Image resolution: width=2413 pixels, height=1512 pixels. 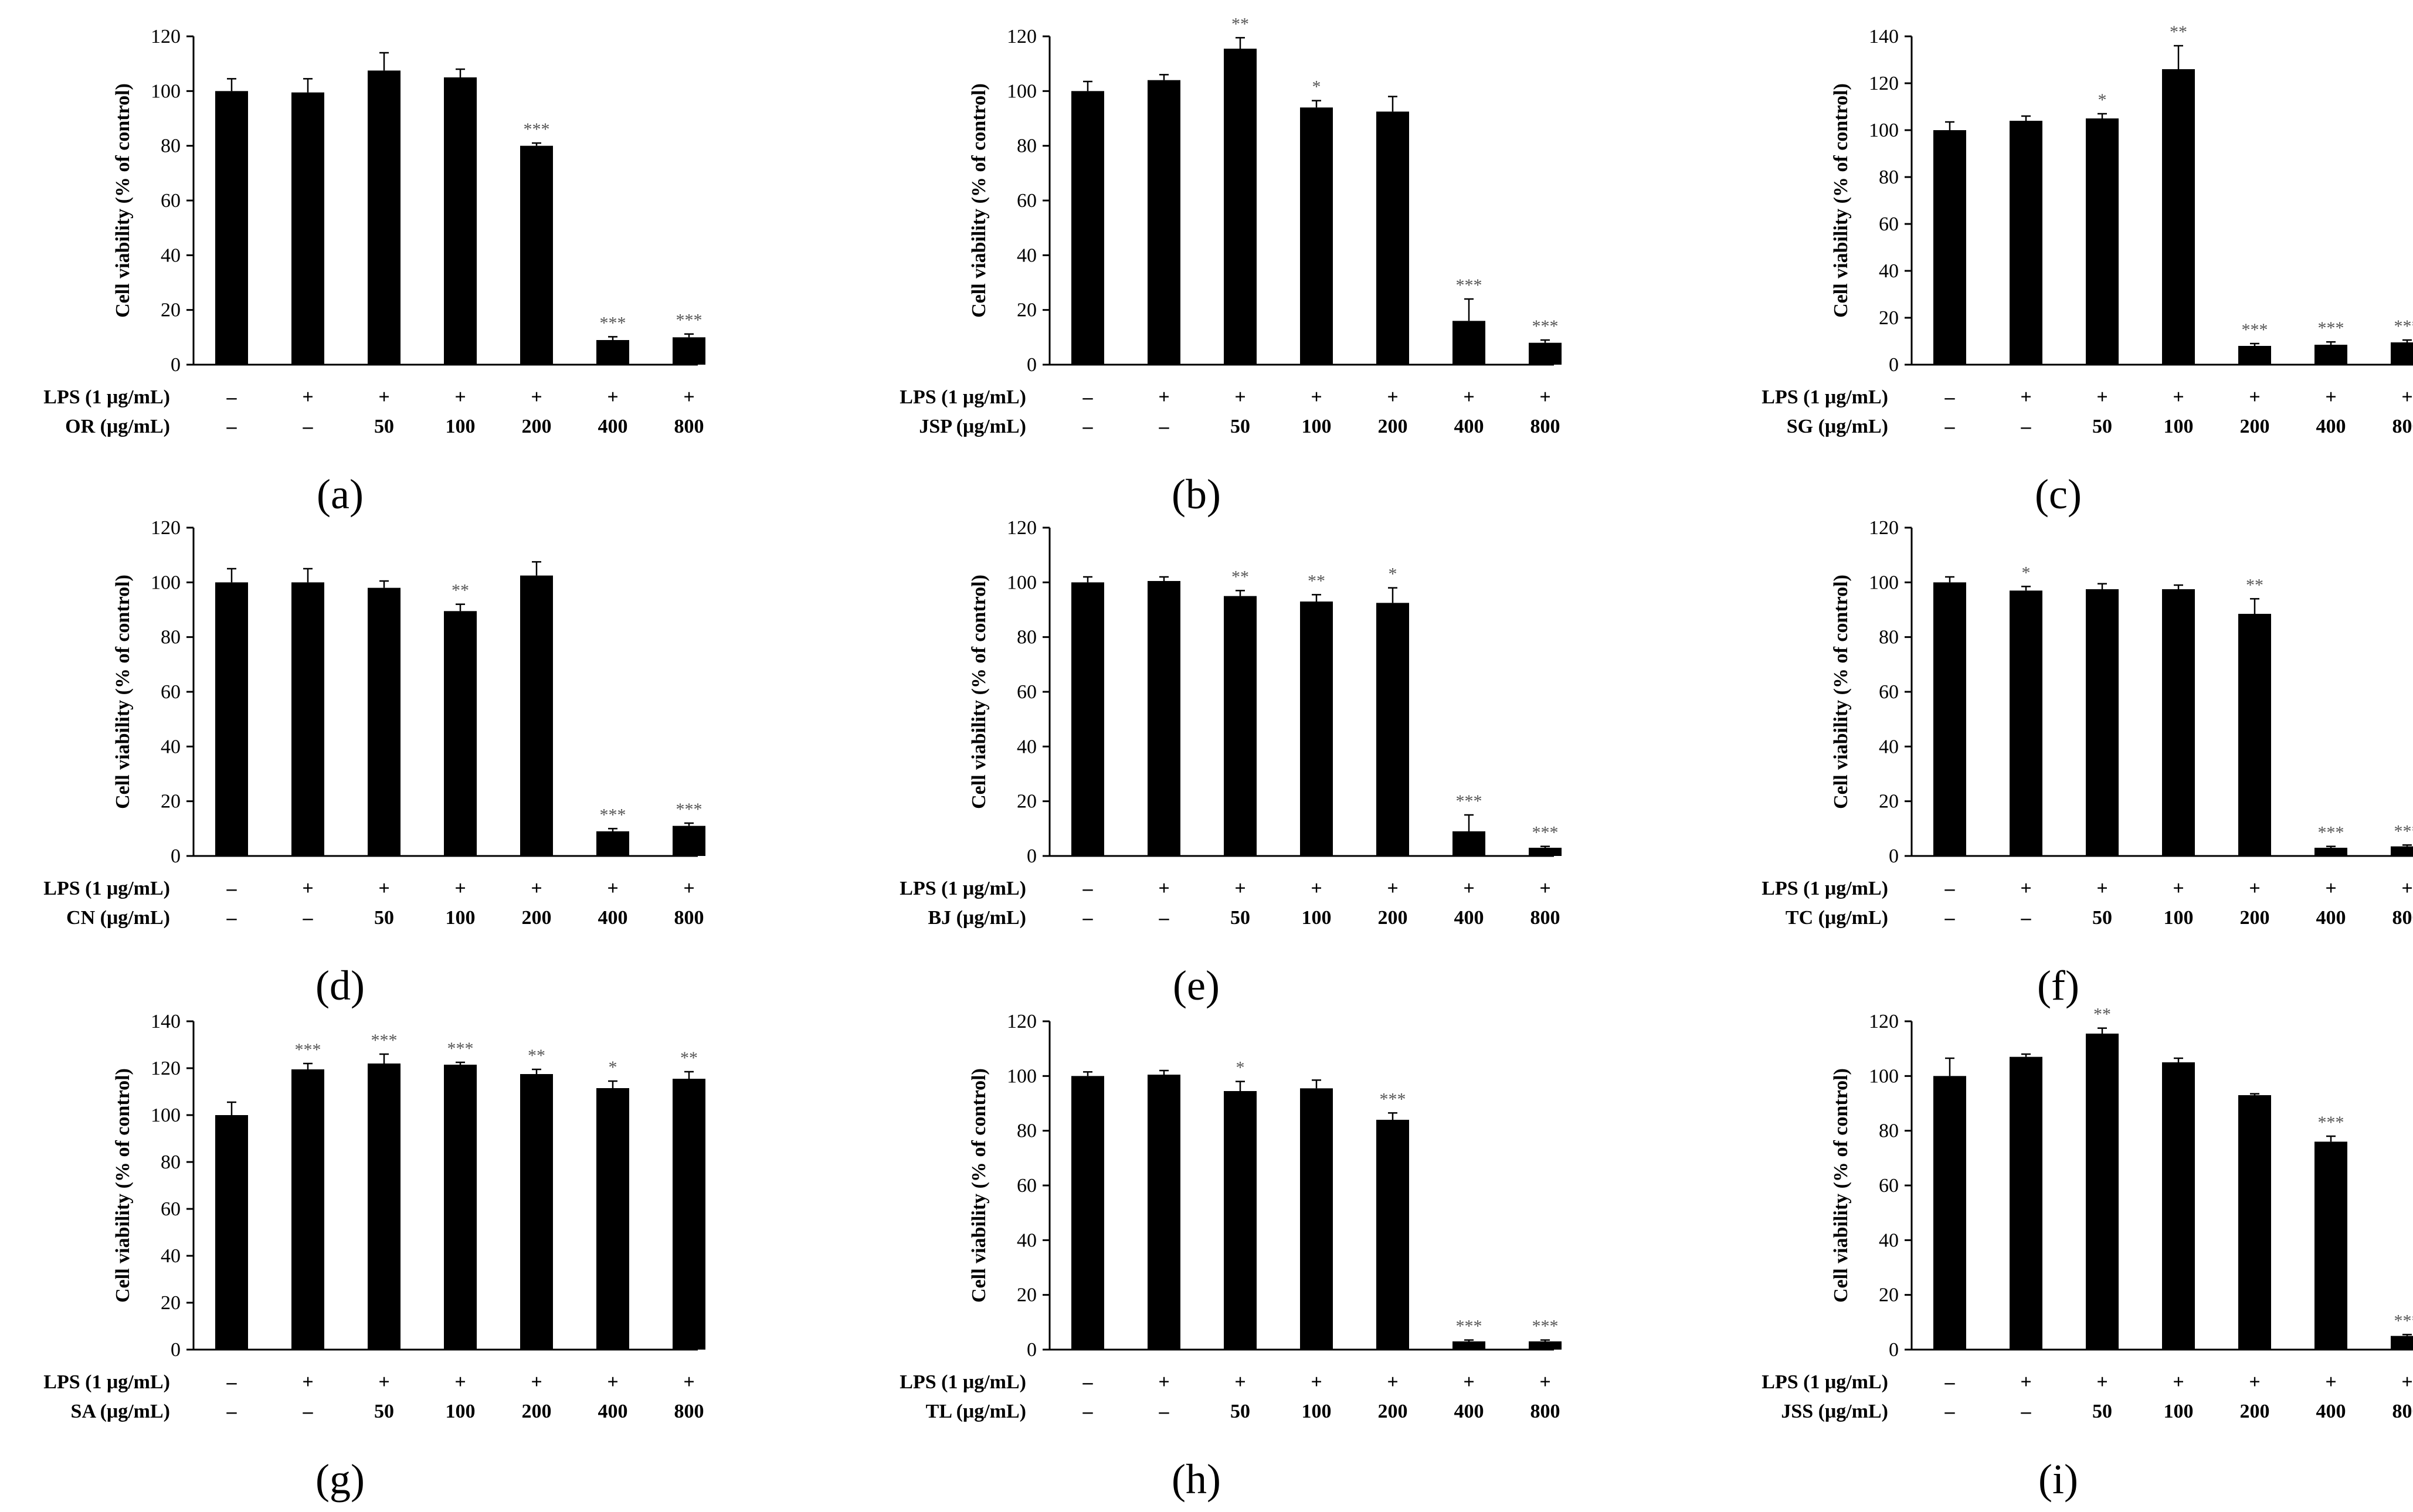 I want to click on significance-label: *, so click(x=1240, y=1068).